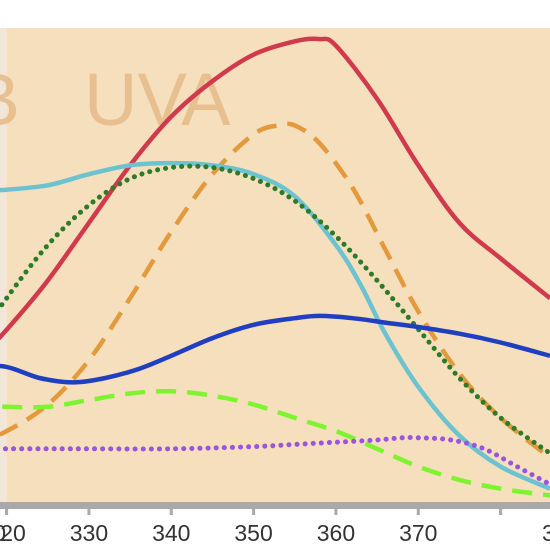 This screenshot has height=550, width=550. What do you see at coordinates (418, 533) in the screenshot?
I see `x-tick-label-370: 370` at bounding box center [418, 533].